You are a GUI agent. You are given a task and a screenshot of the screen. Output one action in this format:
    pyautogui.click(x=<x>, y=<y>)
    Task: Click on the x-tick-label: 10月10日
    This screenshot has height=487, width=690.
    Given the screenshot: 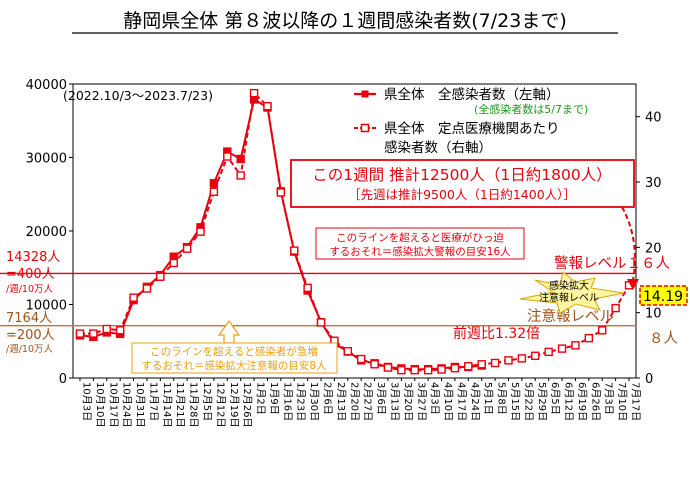 What is the action you would take?
    pyautogui.click(x=100, y=404)
    